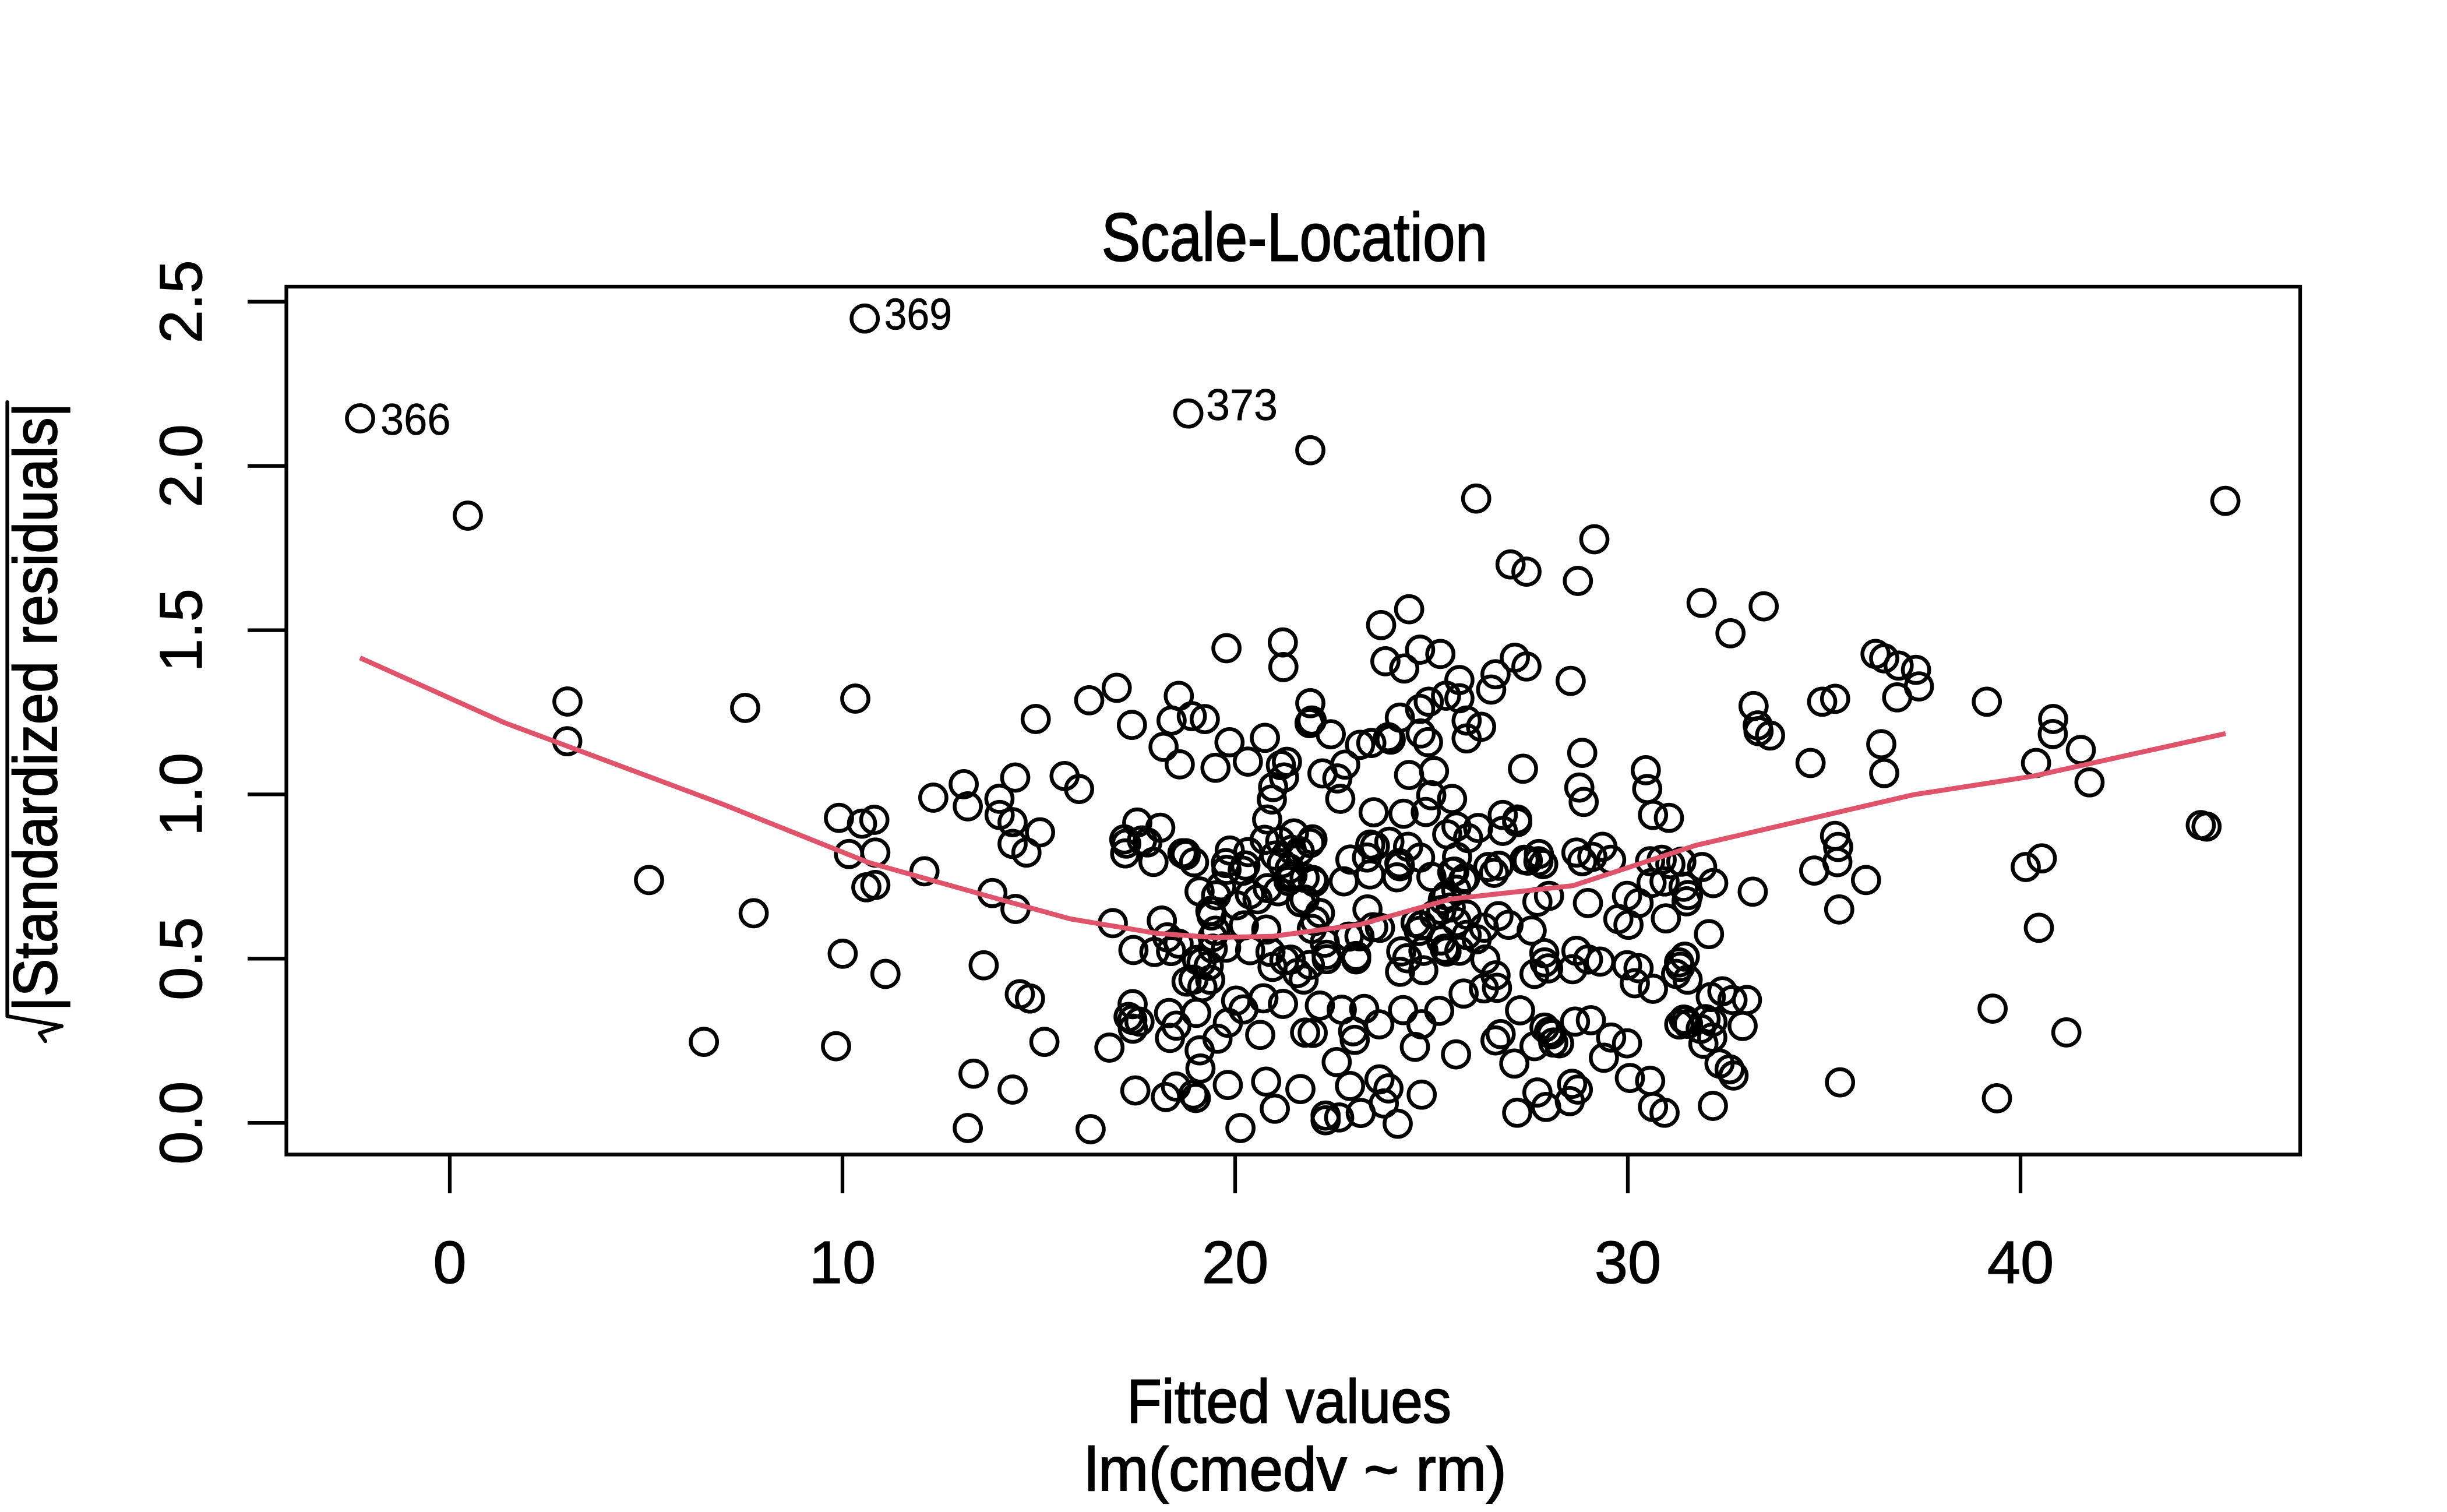  Describe the element at coordinates (180, 630) in the screenshot. I see `svg-text: 1.5` at that location.